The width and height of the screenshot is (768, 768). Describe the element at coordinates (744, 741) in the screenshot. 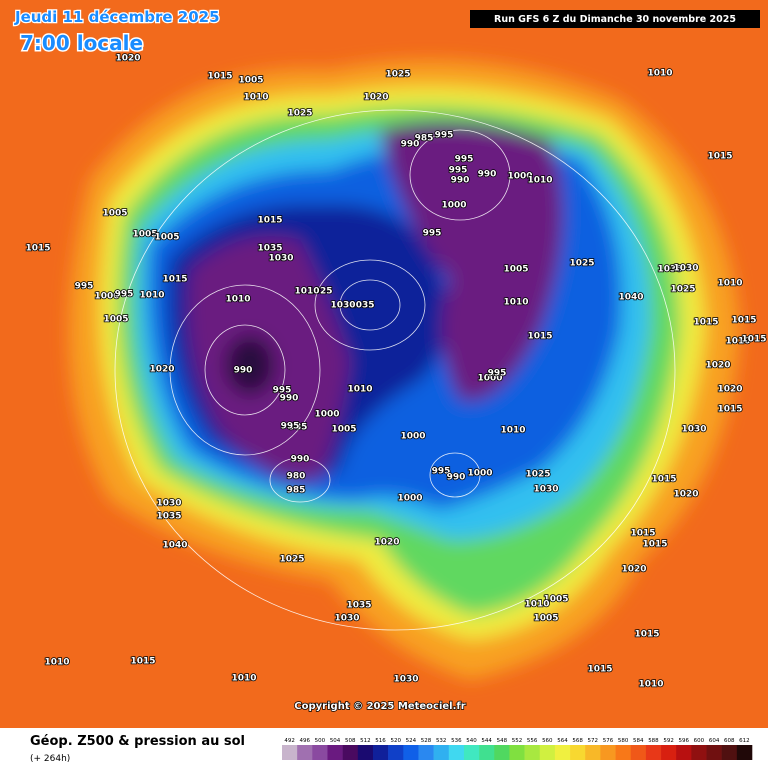

I see `scale-label: 612` at that location.